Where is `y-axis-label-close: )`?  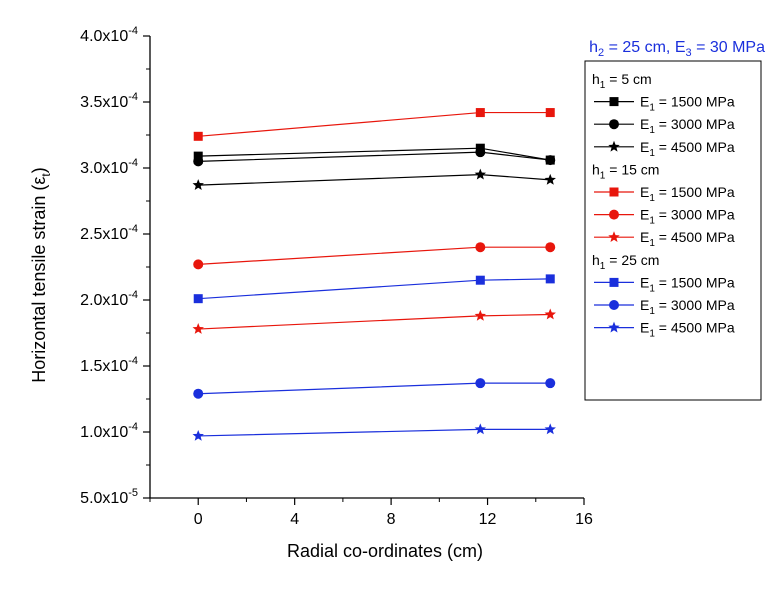
y-axis-label-close: ) is located at coordinates (39, 170).